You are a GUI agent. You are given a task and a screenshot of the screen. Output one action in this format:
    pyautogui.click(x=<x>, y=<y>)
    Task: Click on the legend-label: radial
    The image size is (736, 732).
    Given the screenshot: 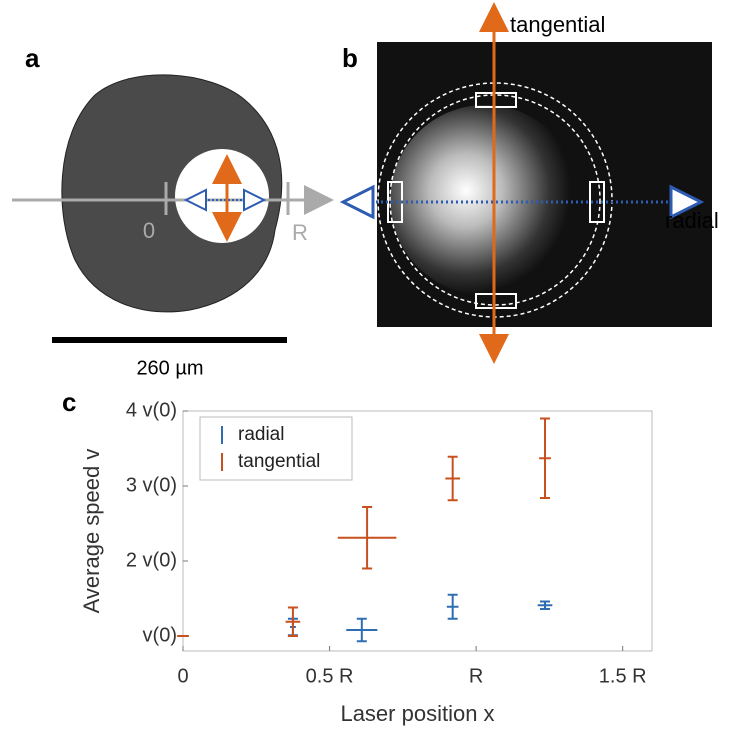 What is the action you would take?
    pyautogui.click(x=261, y=434)
    